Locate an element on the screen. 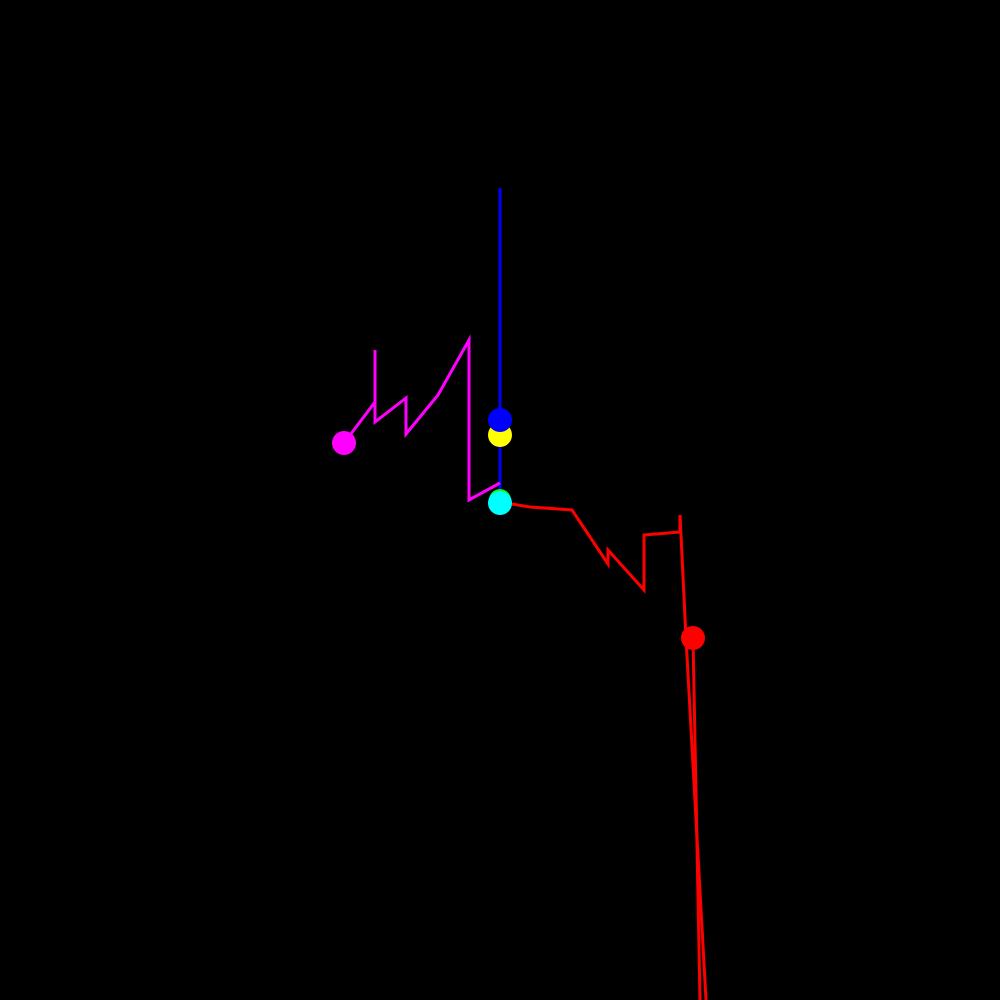  magenta-trail is located at coordinates (421, 418).